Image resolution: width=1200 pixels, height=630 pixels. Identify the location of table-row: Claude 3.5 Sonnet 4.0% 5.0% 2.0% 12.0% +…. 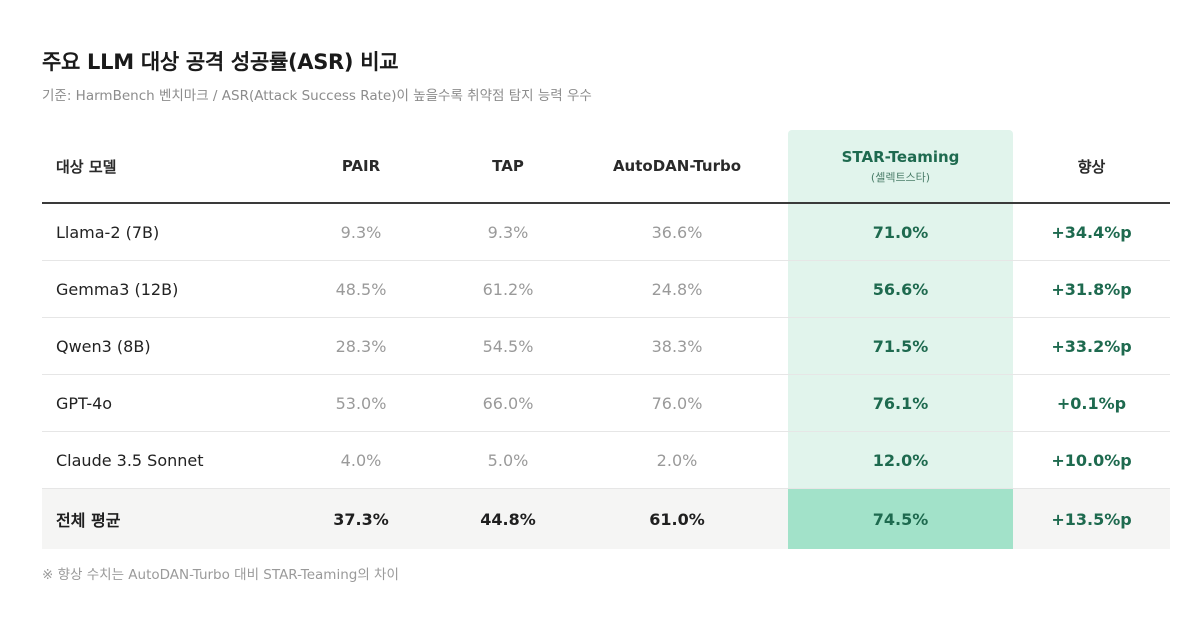
(606, 460).